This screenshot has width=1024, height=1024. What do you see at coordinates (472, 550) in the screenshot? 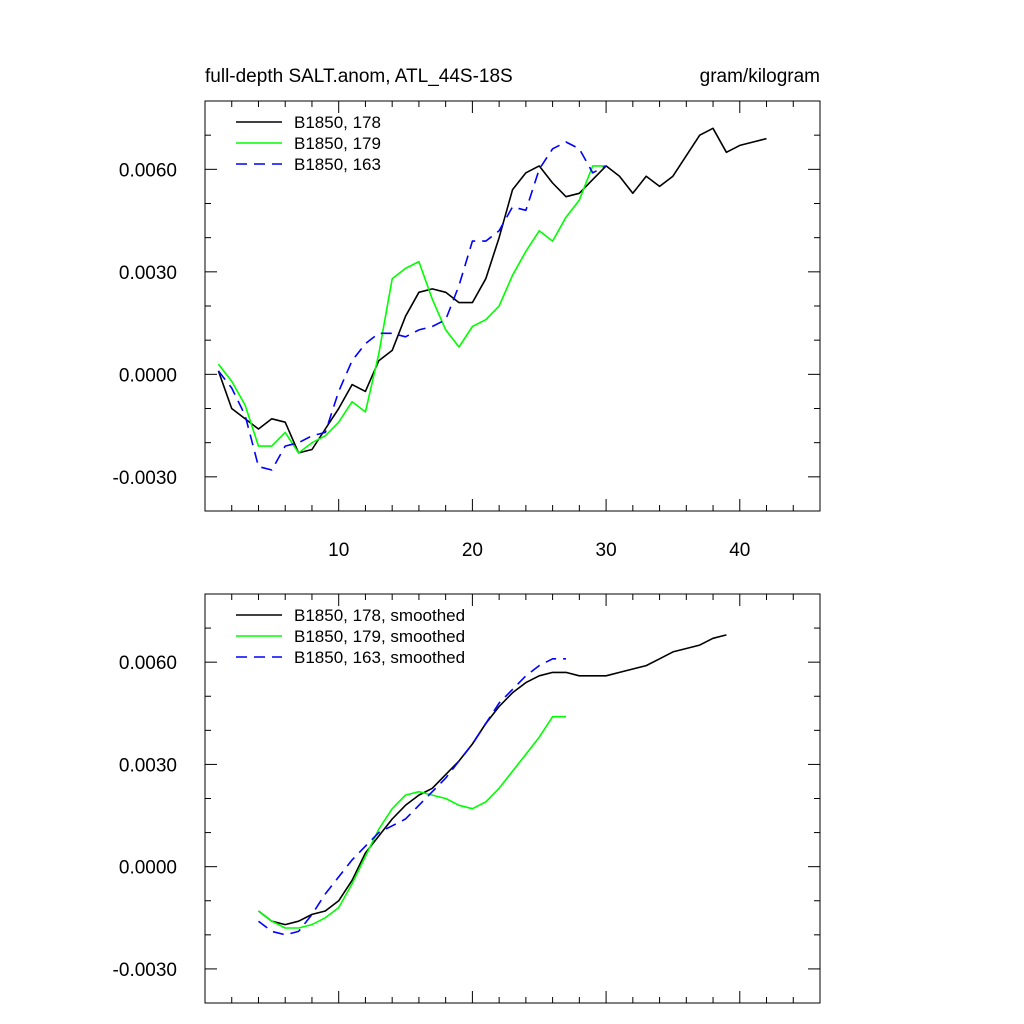
I see `p0-x-tick-label: 20` at bounding box center [472, 550].